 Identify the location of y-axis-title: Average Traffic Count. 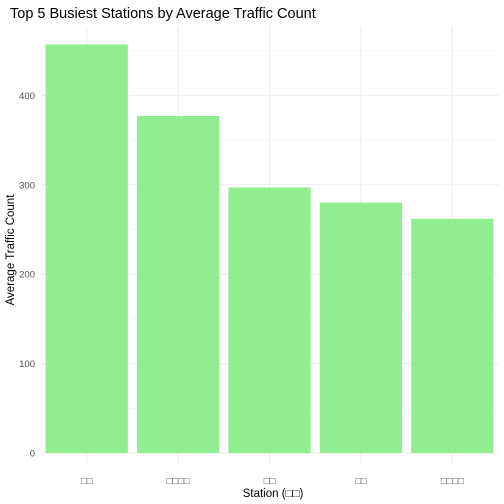
(11, 250).